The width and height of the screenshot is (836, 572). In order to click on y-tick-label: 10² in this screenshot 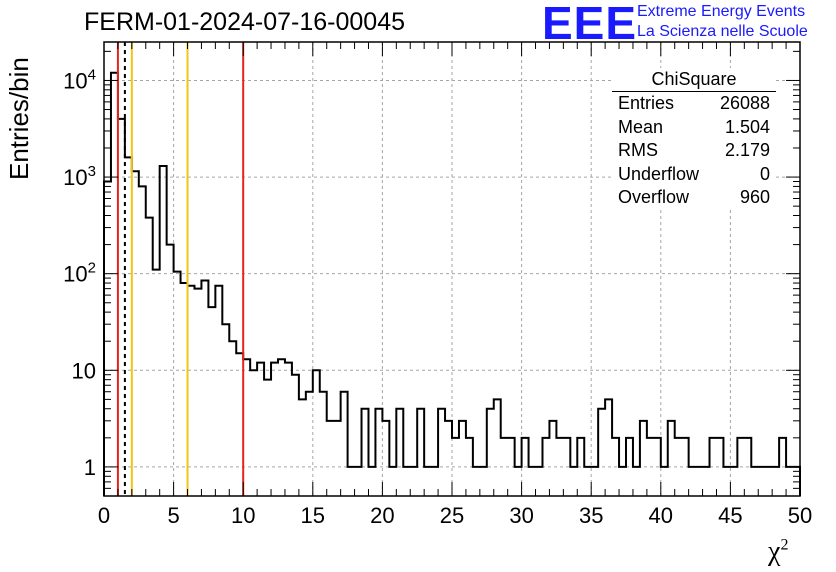, I will do `click(79, 273)`.